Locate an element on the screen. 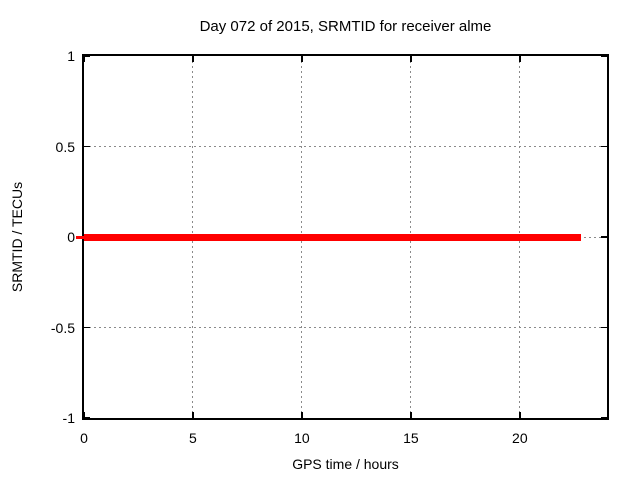 The width and height of the screenshot is (640, 480). y-tick-label: 0 is located at coordinates (71, 237).